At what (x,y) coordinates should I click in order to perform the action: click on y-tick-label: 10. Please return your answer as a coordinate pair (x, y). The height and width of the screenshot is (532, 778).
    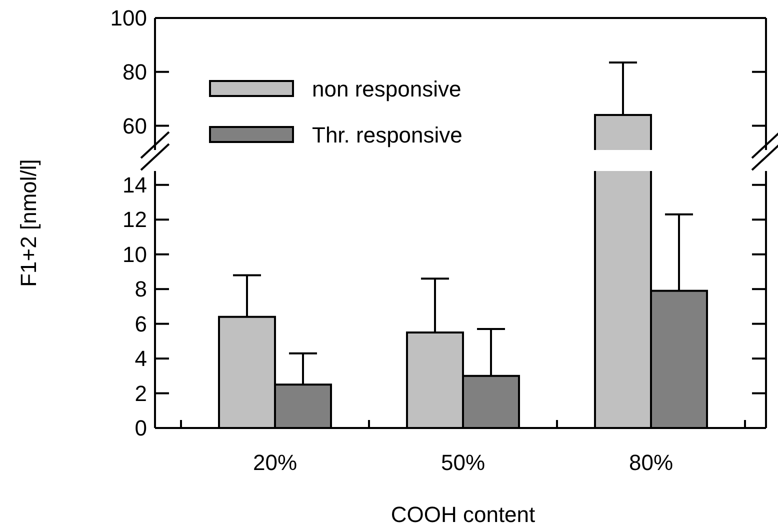
    Looking at the image, I should click on (134, 254).